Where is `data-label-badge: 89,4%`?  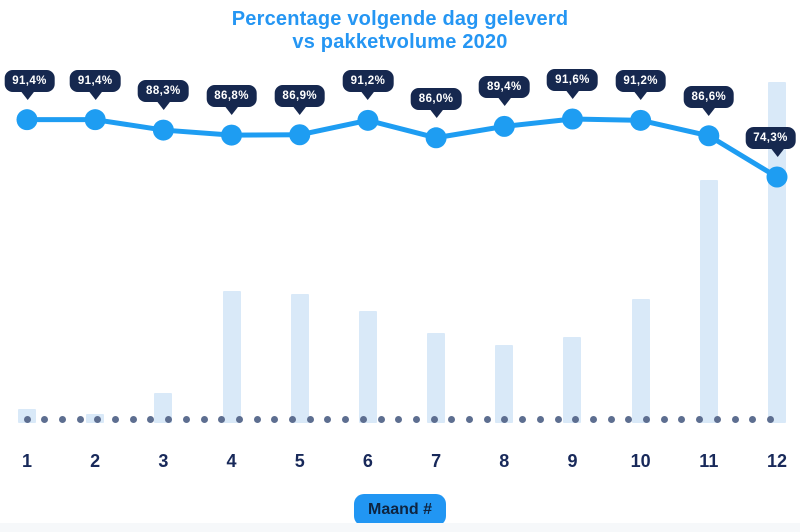 data-label-badge: 89,4% is located at coordinates (504, 91).